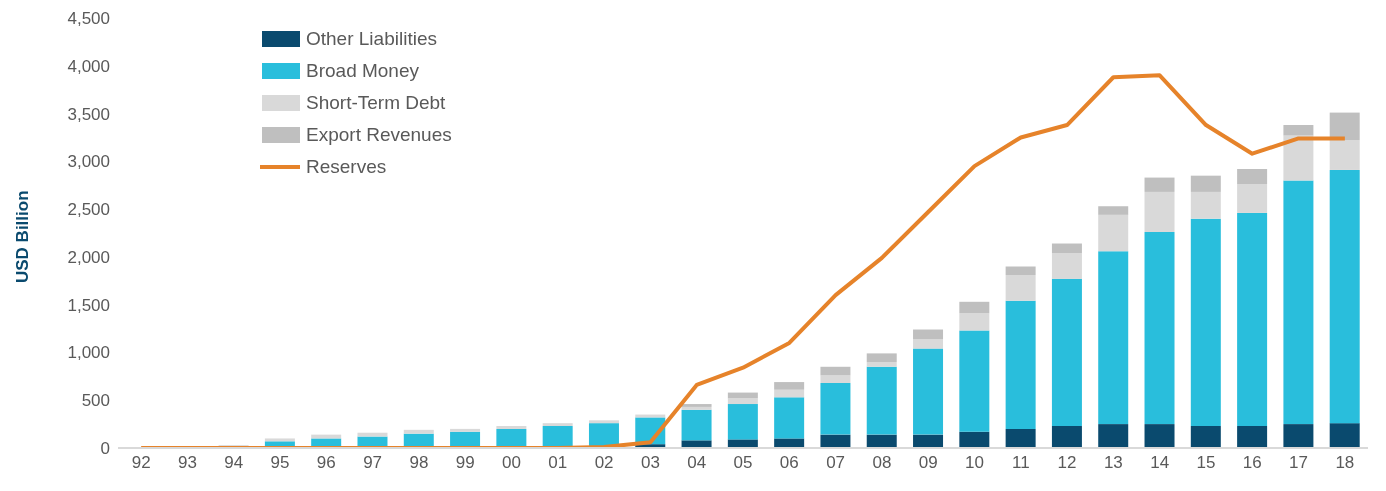 This screenshot has height=491, width=1386. Describe the element at coordinates (511, 463) in the screenshot. I see `x-tick-label: 00` at that location.